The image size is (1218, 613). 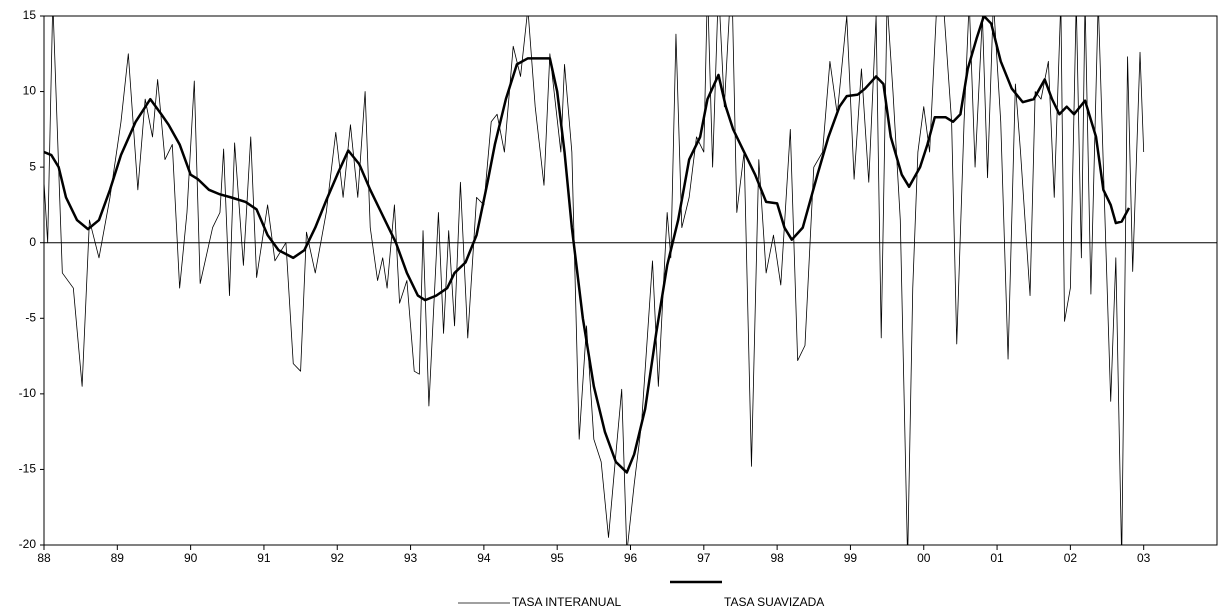 What do you see at coordinates (44, 558) in the screenshot?
I see `x-tick-label: 88` at bounding box center [44, 558].